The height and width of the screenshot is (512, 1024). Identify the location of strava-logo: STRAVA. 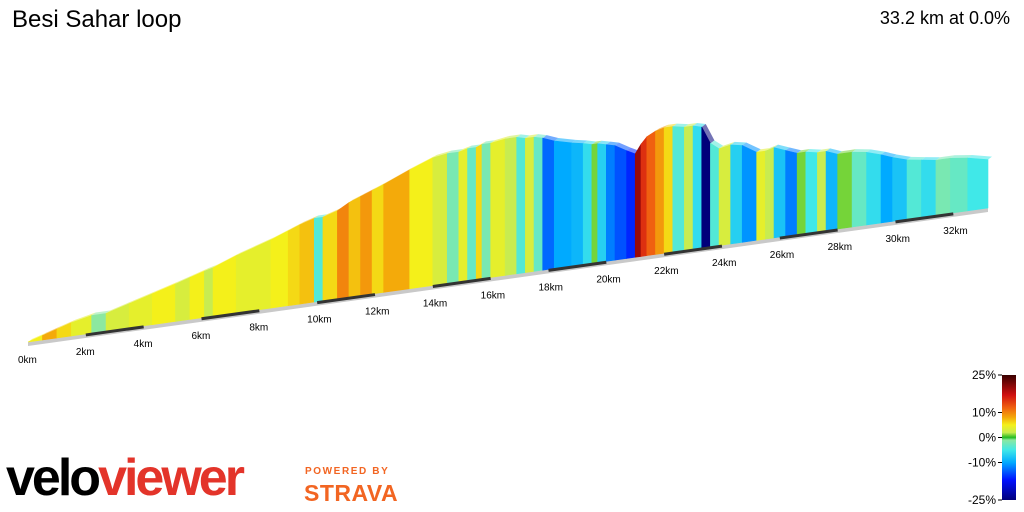
(351, 493).